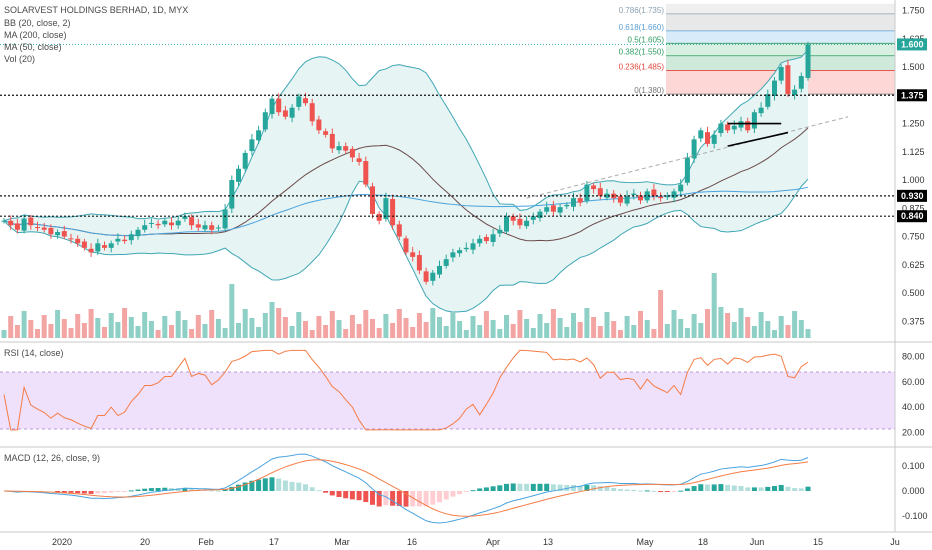  What do you see at coordinates (780, 8) in the screenshot?
I see `fib-zone-top` at bounding box center [780, 8].